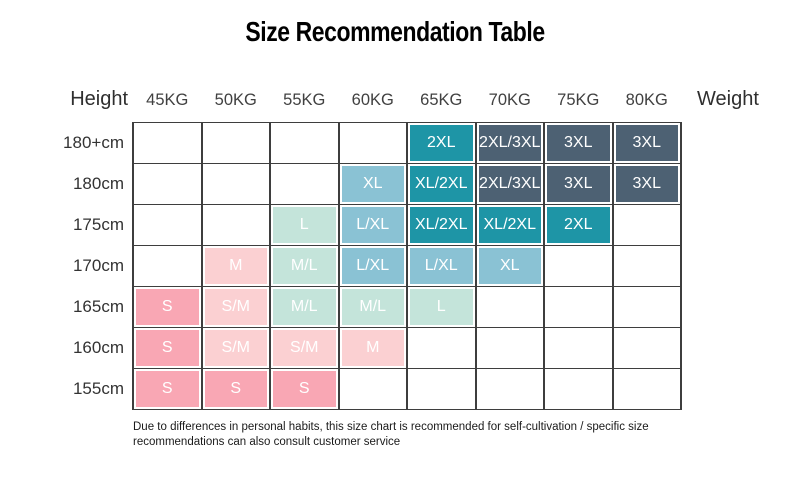 This screenshot has width=790, height=497. I want to click on size-cell: S/M, so click(304, 348).